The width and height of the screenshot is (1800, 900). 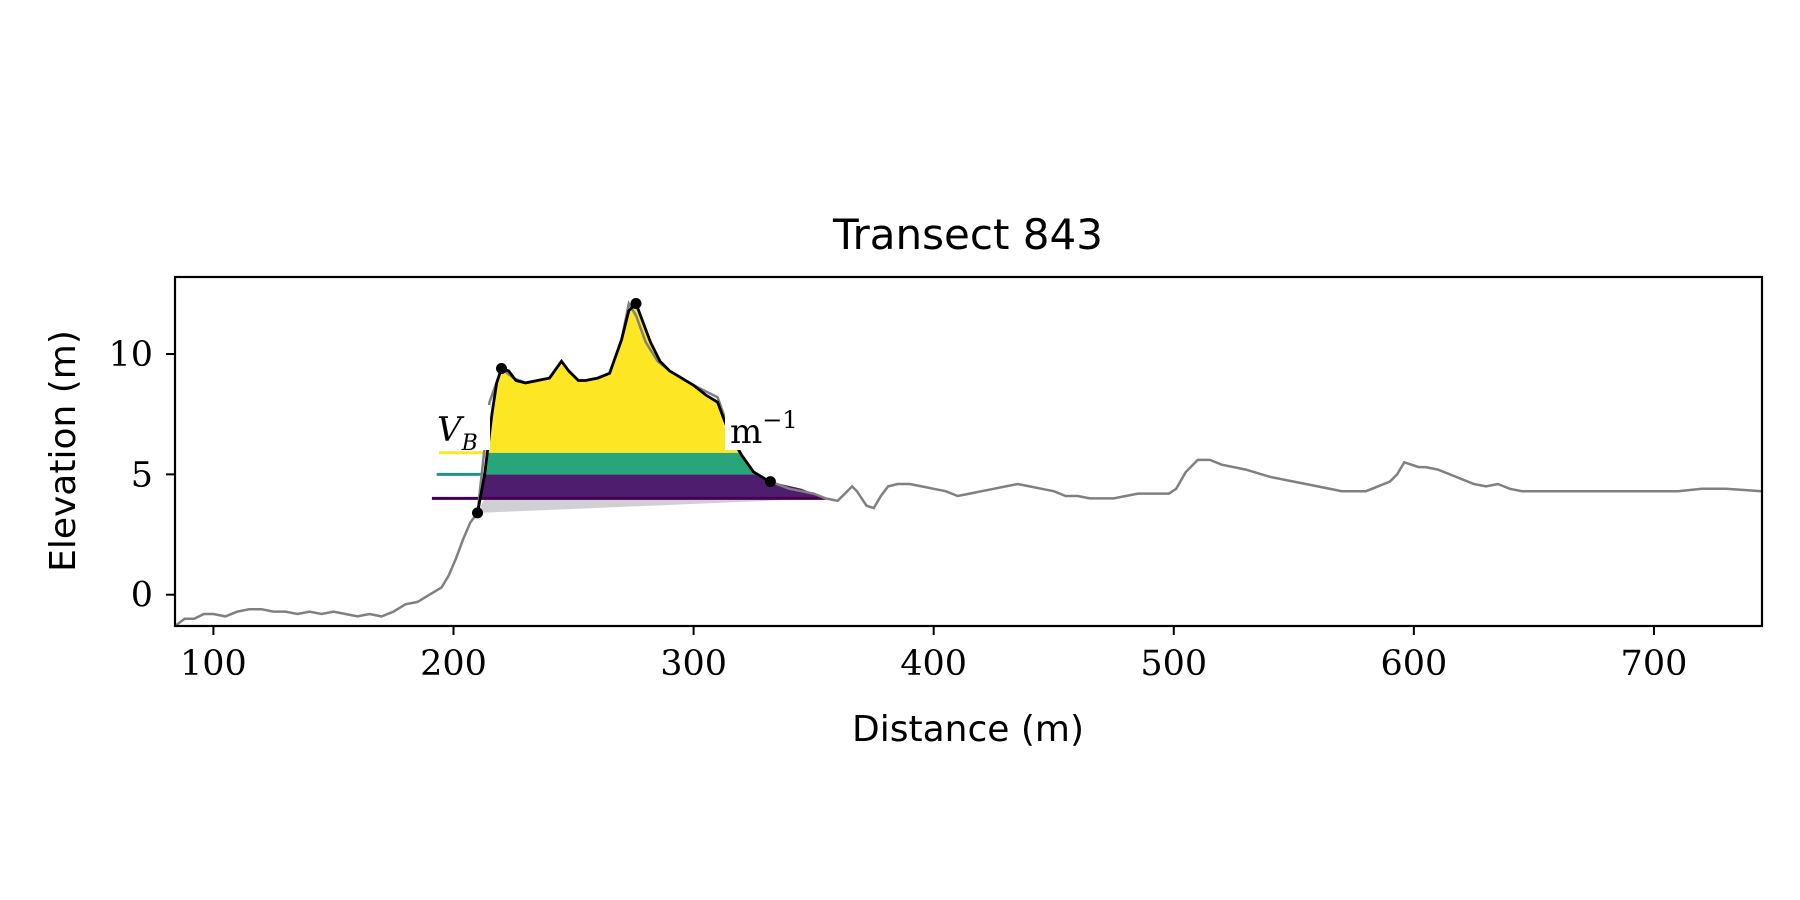 I want to click on annotation-right-bg, so click(x=764, y=427).